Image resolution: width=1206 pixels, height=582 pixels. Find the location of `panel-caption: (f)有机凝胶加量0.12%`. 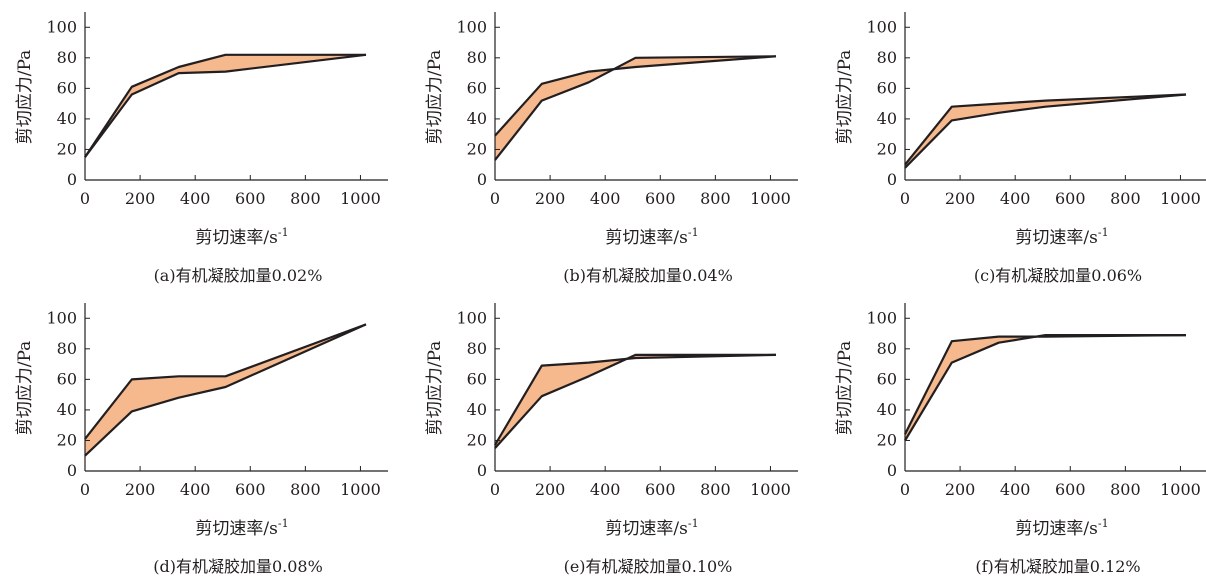

panel-caption: (f)有机凝胶加量0.12% is located at coordinates (1057, 566).